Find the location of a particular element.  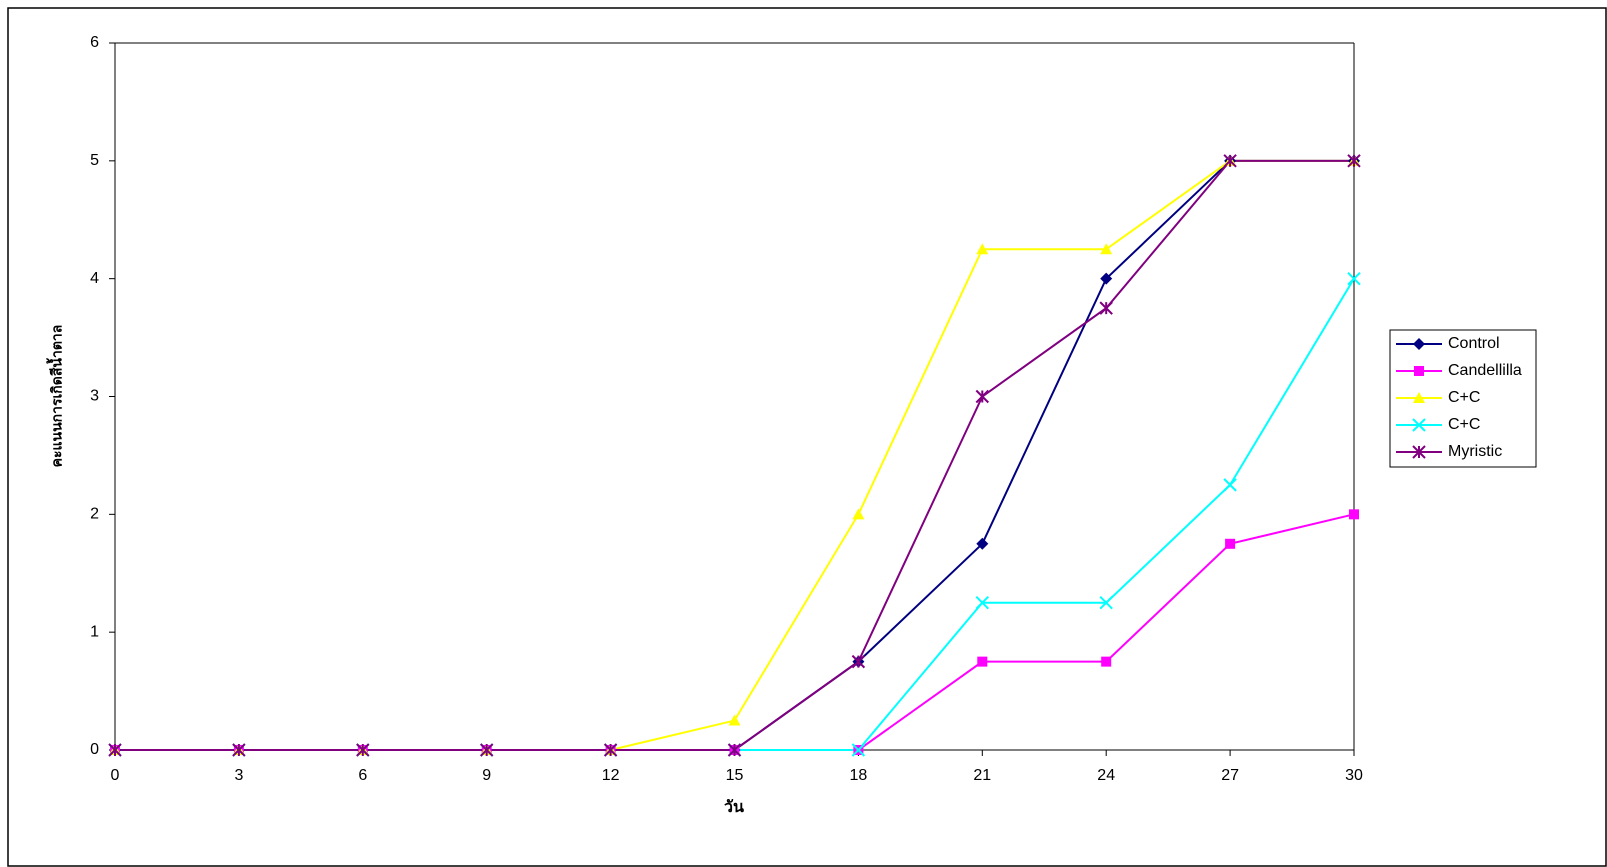

x-tick-label: 21 is located at coordinates (982, 775).